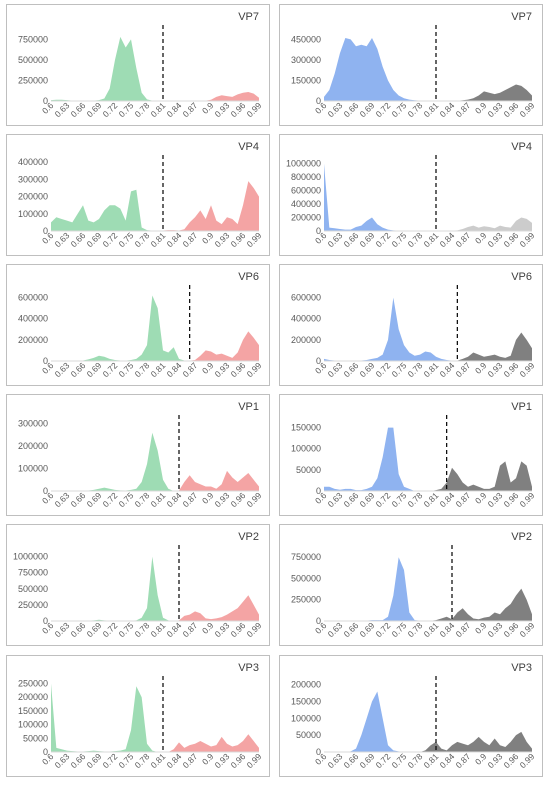  What do you see at coordinates (306, 298) in the screenshot?
I see `y-tick-label: 600000` at bounding box center [306, 298].